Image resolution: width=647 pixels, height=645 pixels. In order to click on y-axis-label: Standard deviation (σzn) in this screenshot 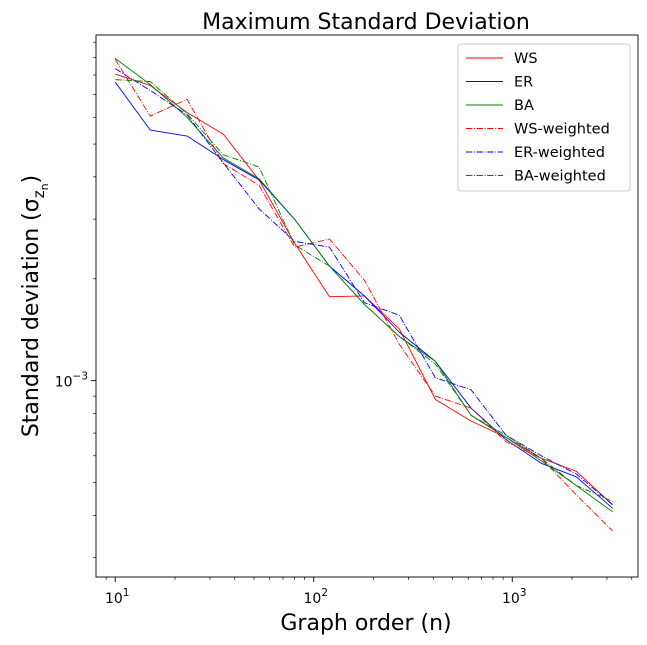, I will do `click(35, 306)`.